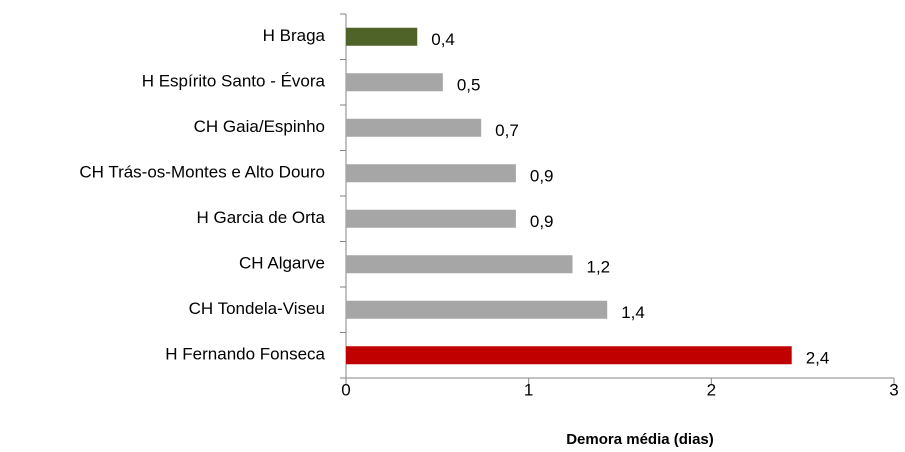  Describe the element at coordinates (818, 358) in the screenshot. I see `value-label: 2,4` at that location.